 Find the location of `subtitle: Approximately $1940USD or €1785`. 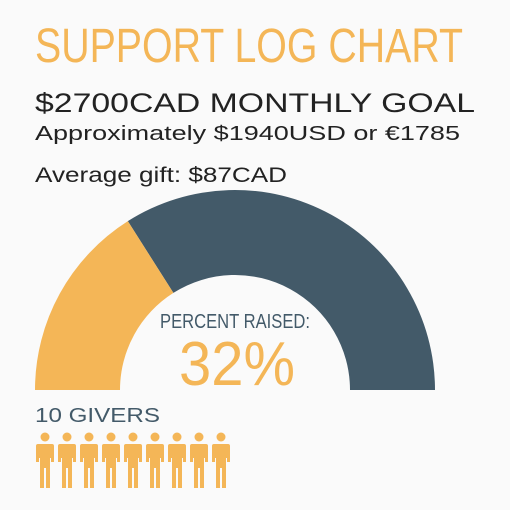

subtitle: Approximately $1940USD or €1785 is located at coordinates (247, 134).